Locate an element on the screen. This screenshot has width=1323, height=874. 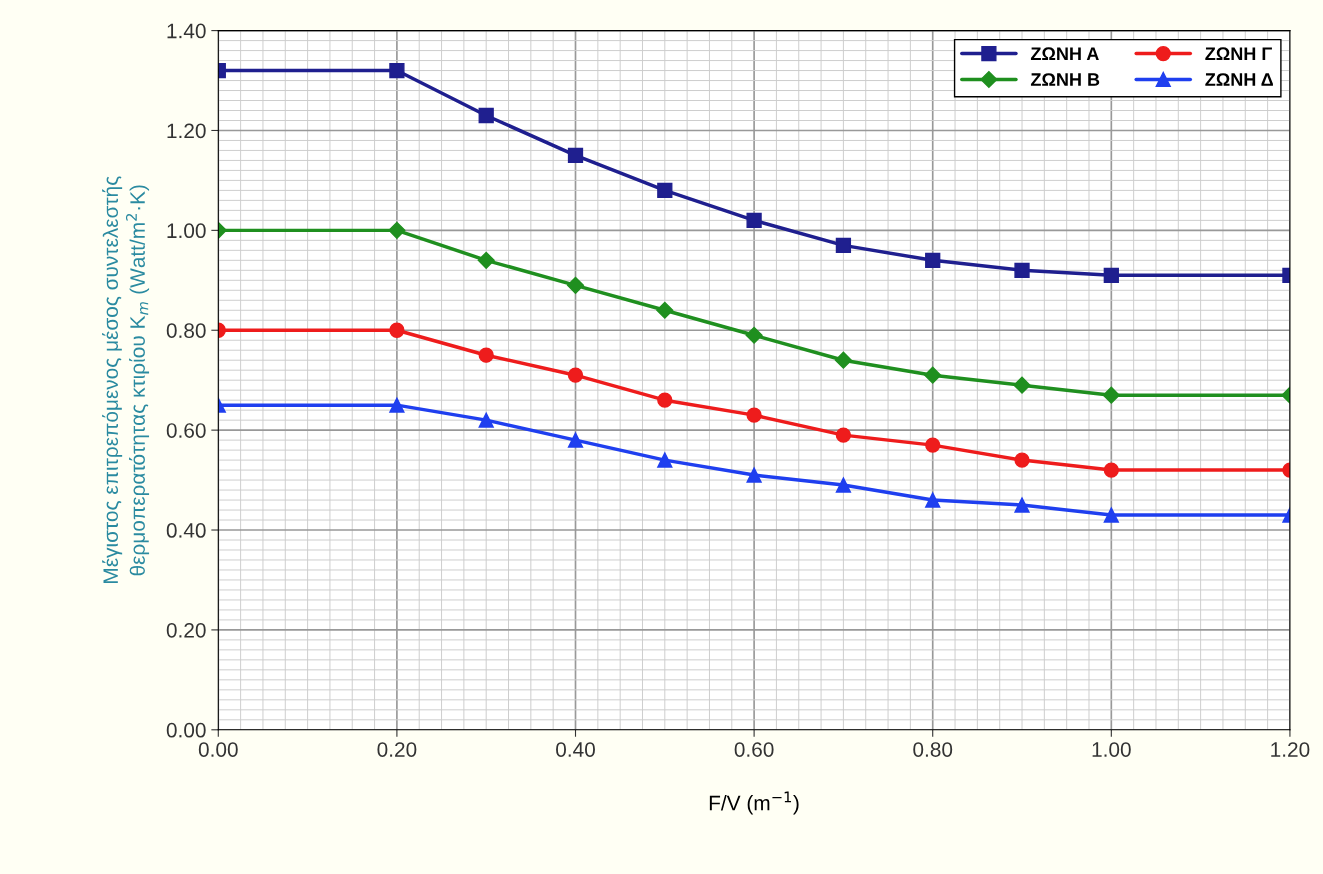
x-tick-label: 0.00 is located at coordinates (218, 749).